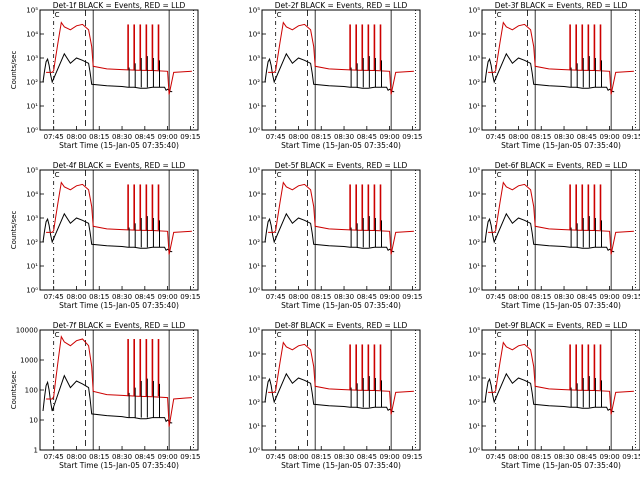 Image resolution: width=640 pixels, height=480 pixels. What do you see at coordinates (119, 5) in the screenshot?
I see `panel-title: Det-1f BLACK = Events, RED = LLD` at bounding box center [119, 5].